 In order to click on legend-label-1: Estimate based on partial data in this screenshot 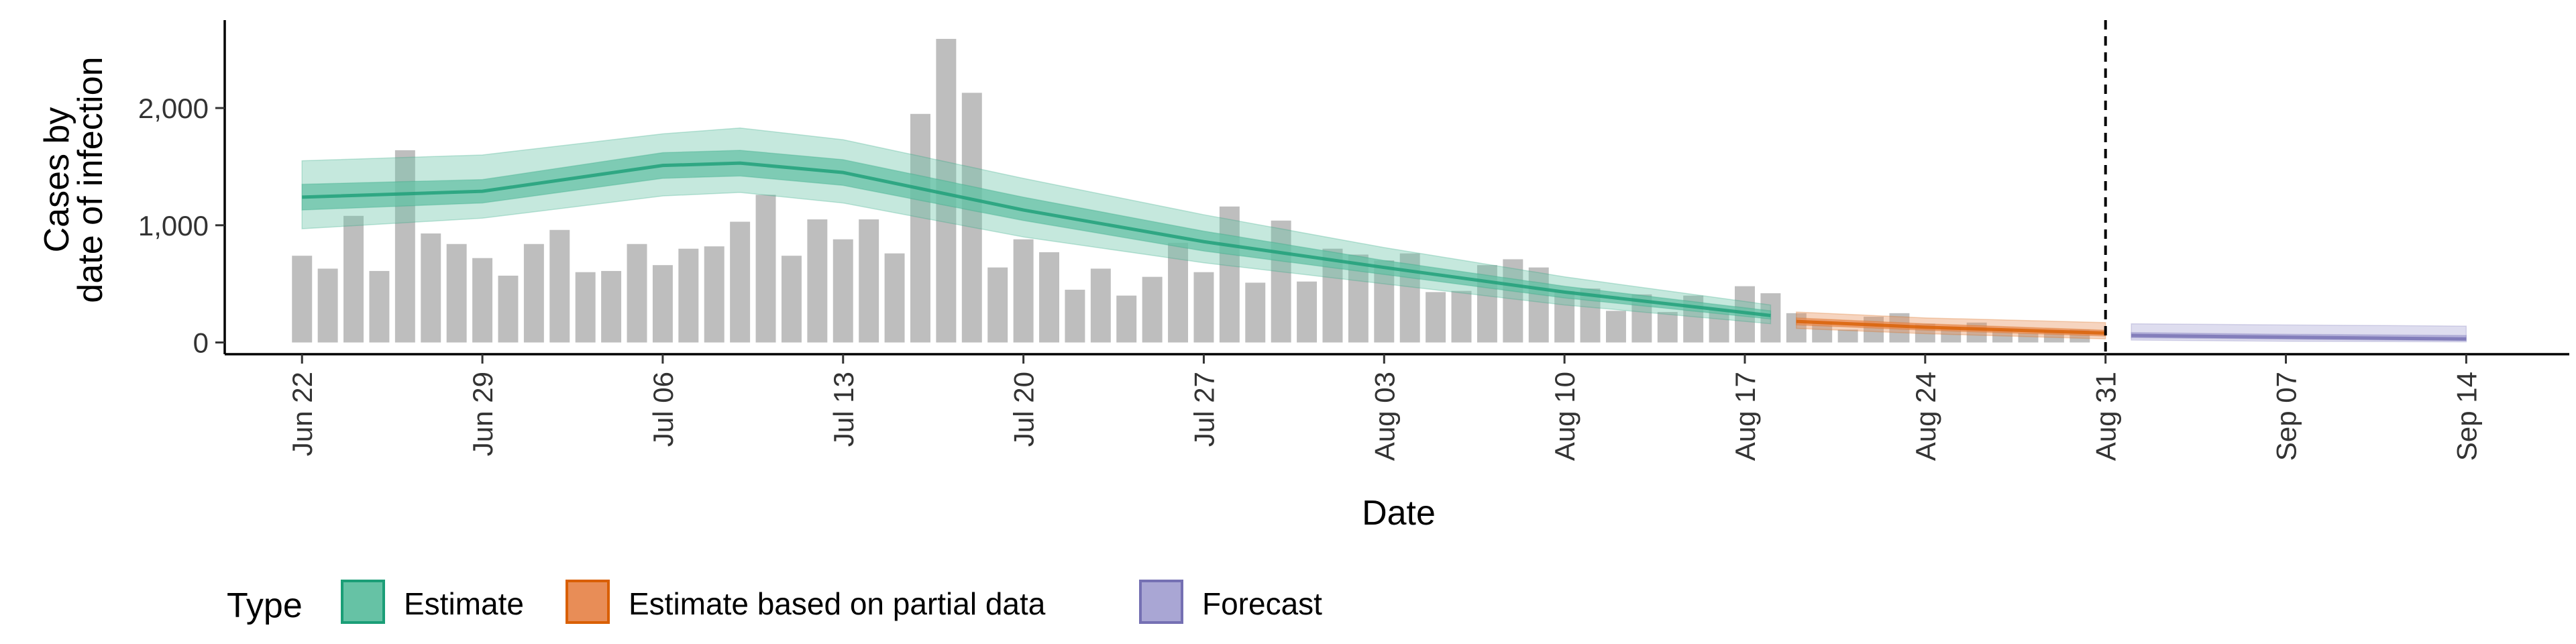, I will do `click(837, 603)`.